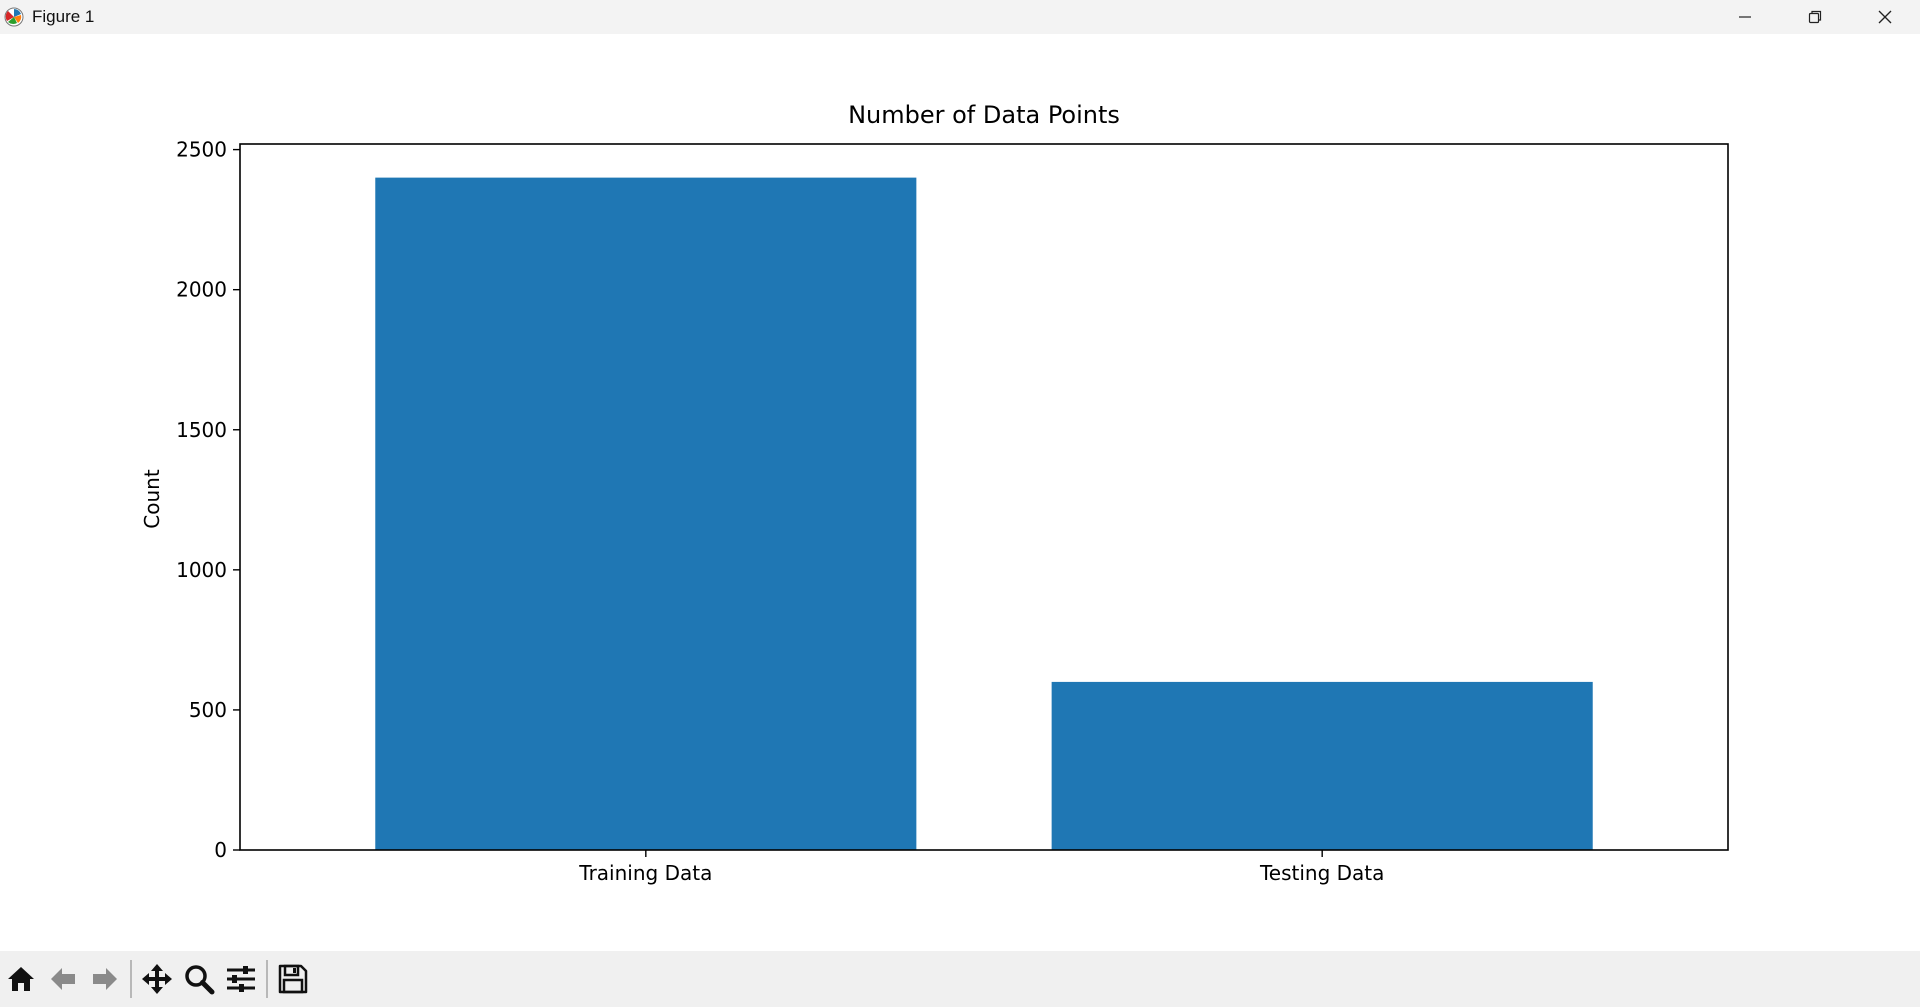  I want to click on close-button, so click(1885, 17).